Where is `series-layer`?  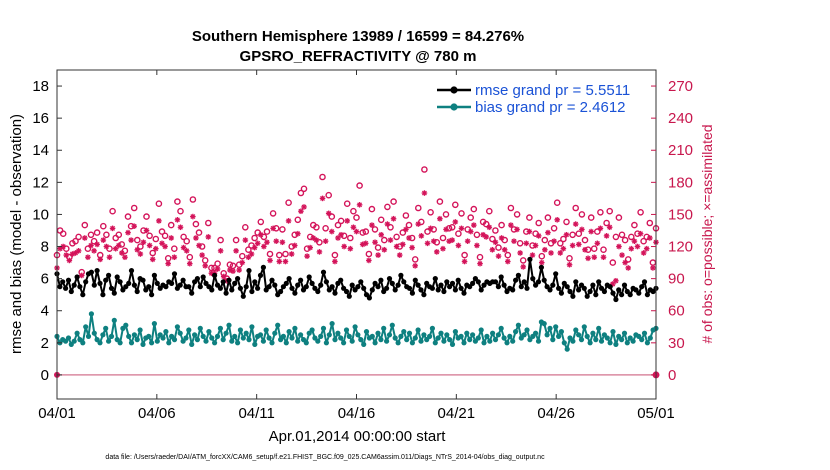
series-layer is located at coordinates (356, 304).